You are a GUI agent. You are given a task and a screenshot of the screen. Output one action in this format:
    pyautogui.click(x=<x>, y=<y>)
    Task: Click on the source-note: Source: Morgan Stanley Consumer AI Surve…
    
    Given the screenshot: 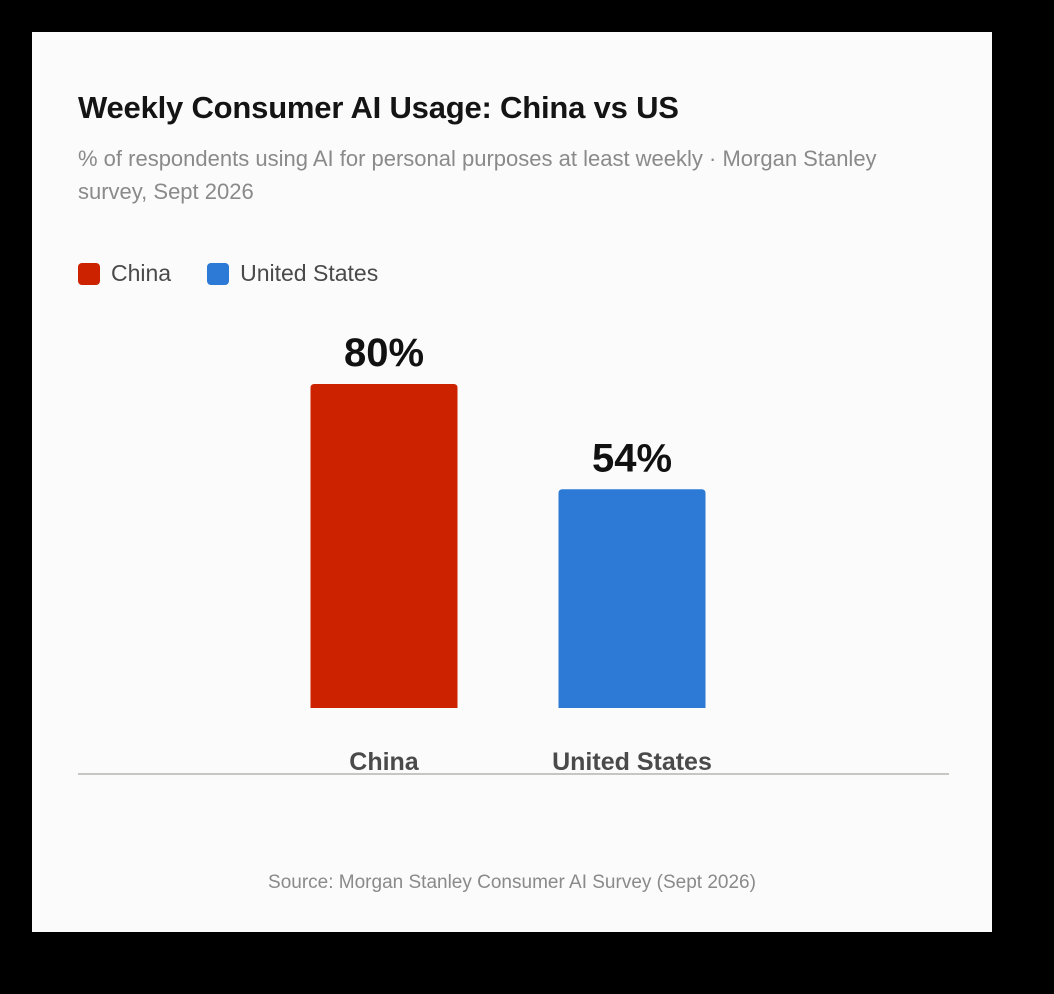 What is the action you would take?
    pyautogui.click(x=512, y=882)
    